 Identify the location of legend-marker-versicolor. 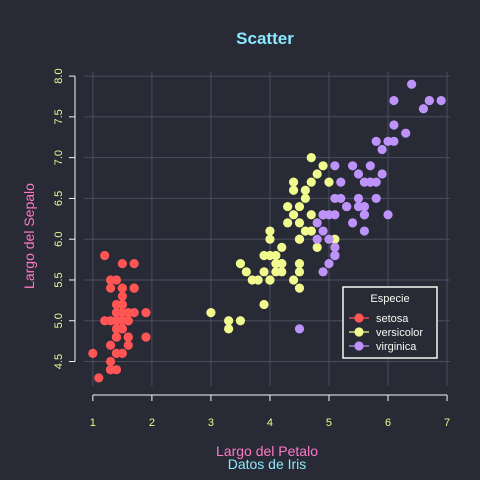
(359, 332).